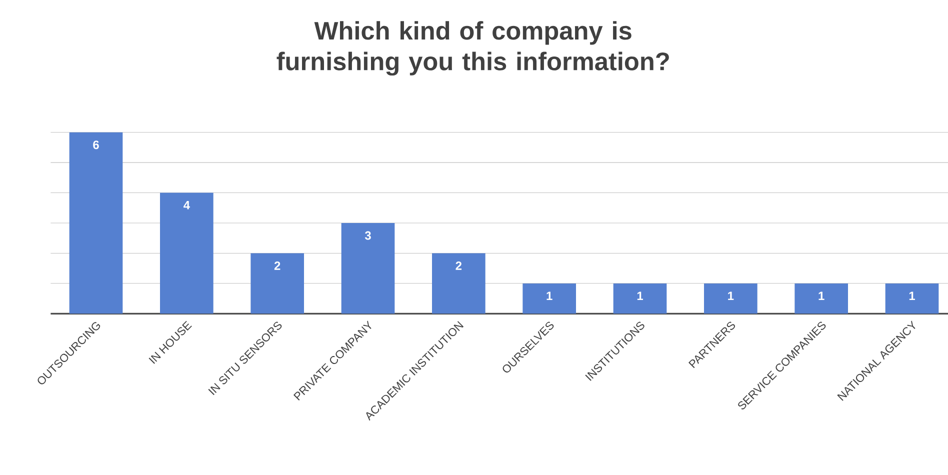 The width and height of the screenshot is (948, 475). What do you see at coordinates (472, 48) in the screenshot?
I see `chart-title: Which kind of company is furnishing you this information?` at bounding box center [472, 48].